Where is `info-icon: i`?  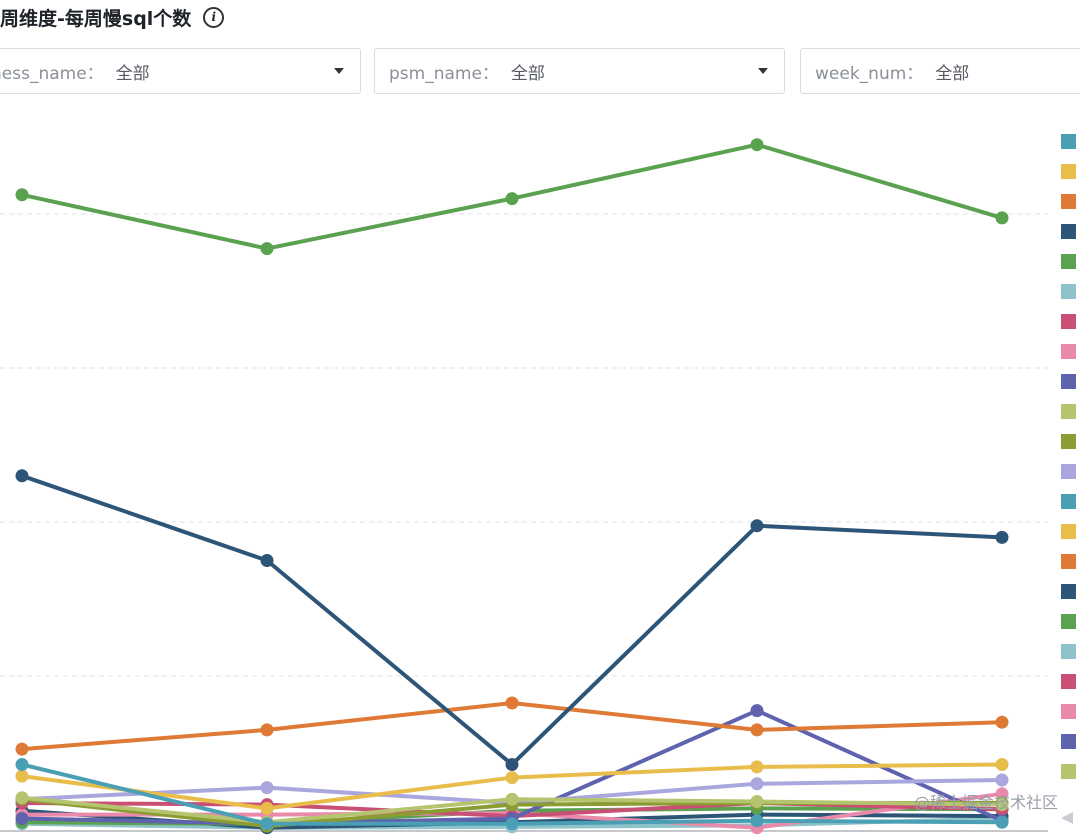
info-icon: i is located at coordinates (214, 17).